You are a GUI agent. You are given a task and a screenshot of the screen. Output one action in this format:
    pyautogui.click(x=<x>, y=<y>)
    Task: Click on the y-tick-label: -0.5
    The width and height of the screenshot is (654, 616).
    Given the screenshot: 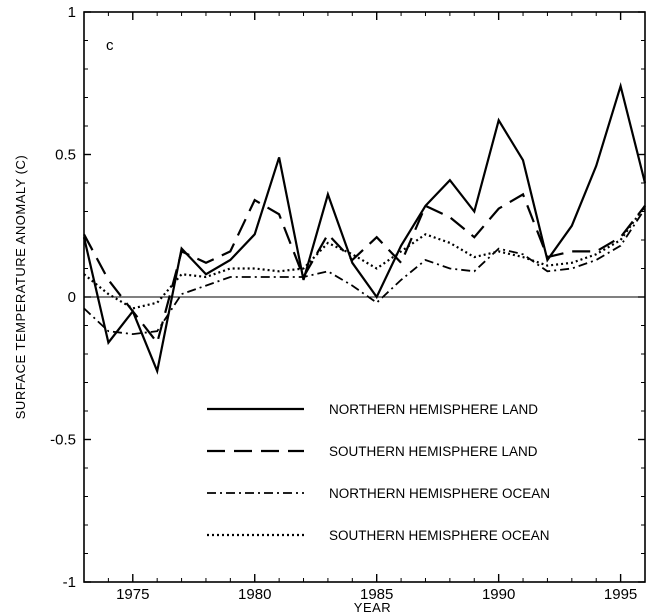 What is the action you would take?
    pyautogui.click(x=63, y=440)
    